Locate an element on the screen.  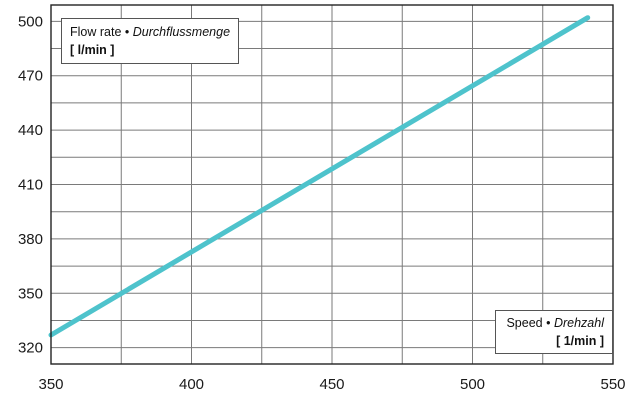
x-axis-title-line: Speed • Drehzahl is located at coordinates (555, 323).